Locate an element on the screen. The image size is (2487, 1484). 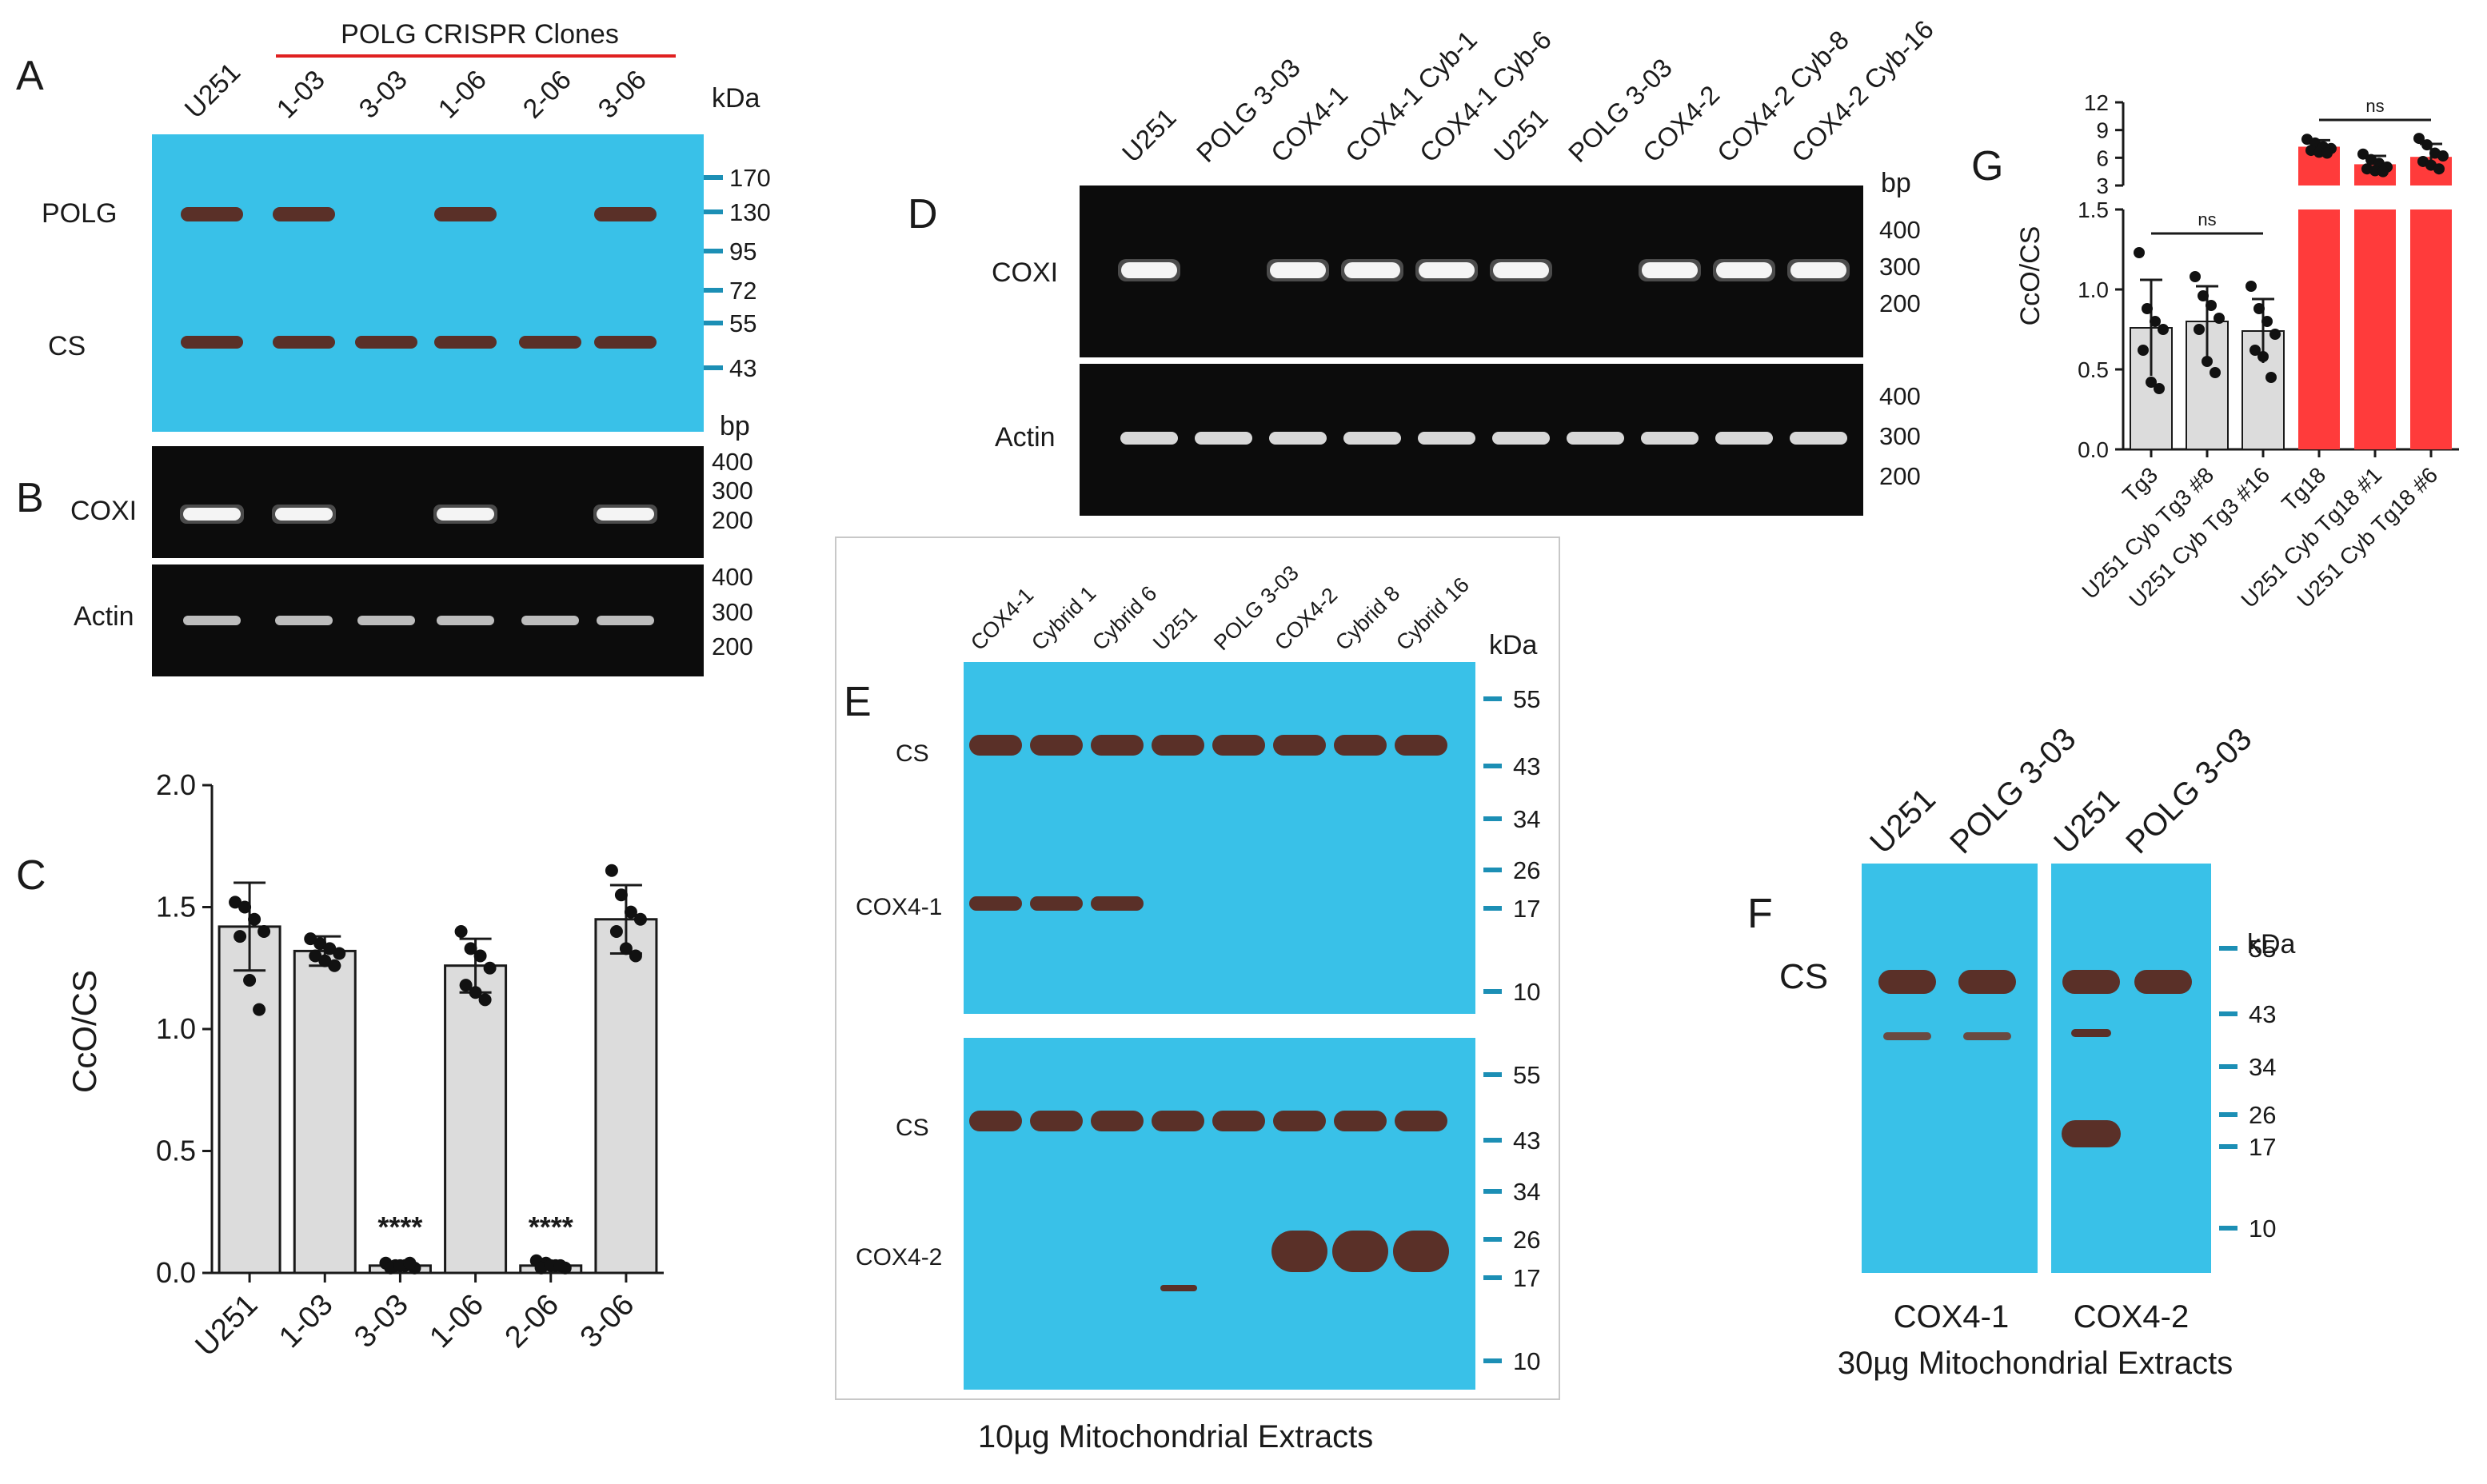
panel-e-band-cox41 is located at coordinates (995, 903).